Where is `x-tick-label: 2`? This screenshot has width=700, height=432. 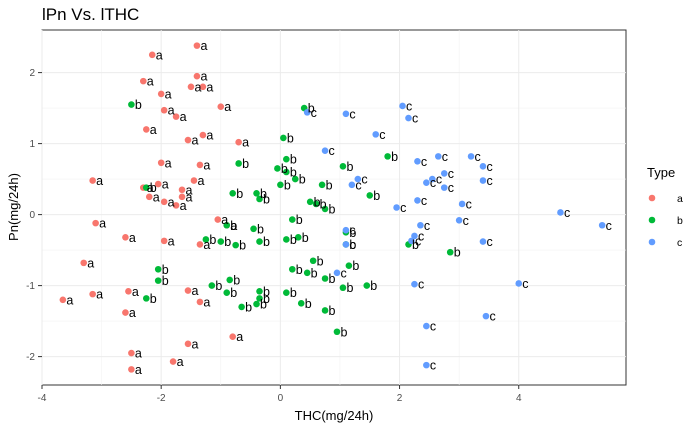 x-tick-label: 2 is located at coordinates (400, 398).